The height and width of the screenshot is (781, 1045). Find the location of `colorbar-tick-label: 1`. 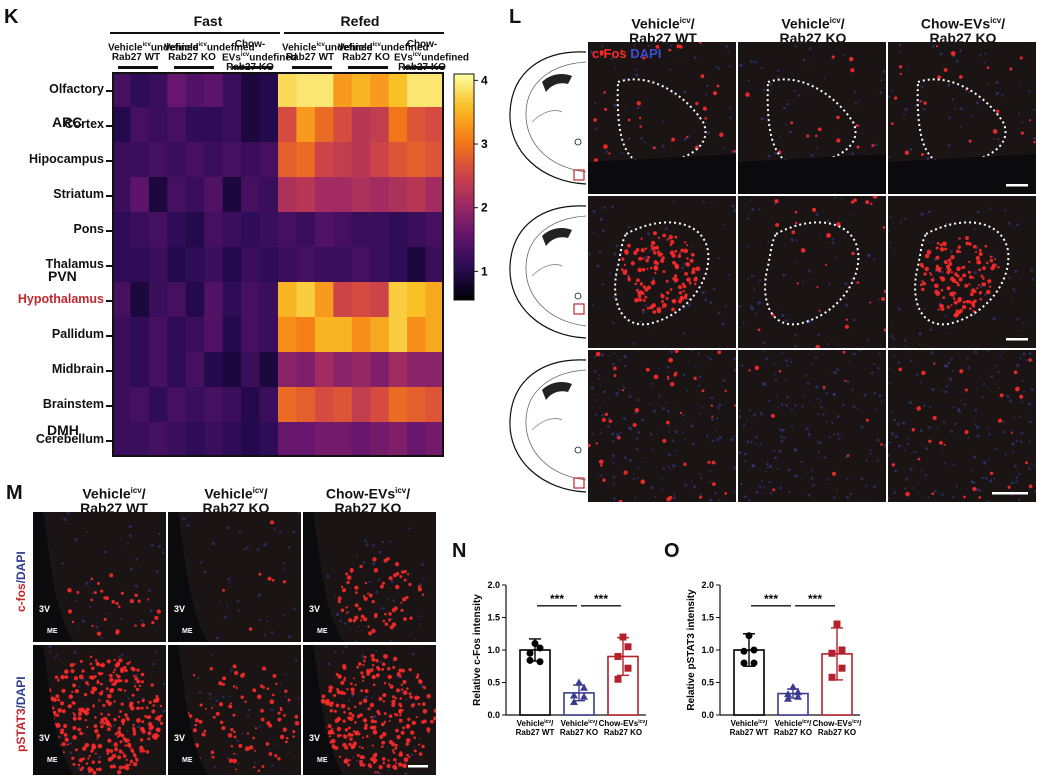

colorbar-tick-label: 1 is located at coordinates (484, 271).